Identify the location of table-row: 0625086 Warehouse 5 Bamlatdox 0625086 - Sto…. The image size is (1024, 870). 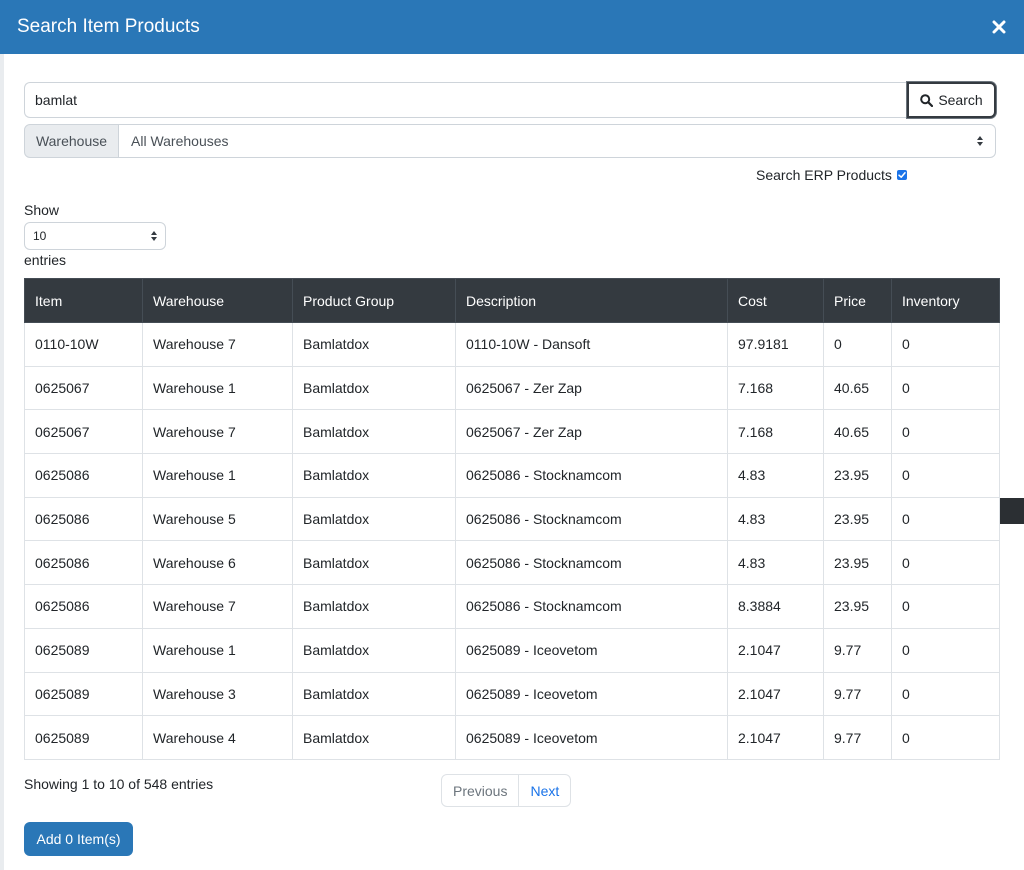
(512, 519).